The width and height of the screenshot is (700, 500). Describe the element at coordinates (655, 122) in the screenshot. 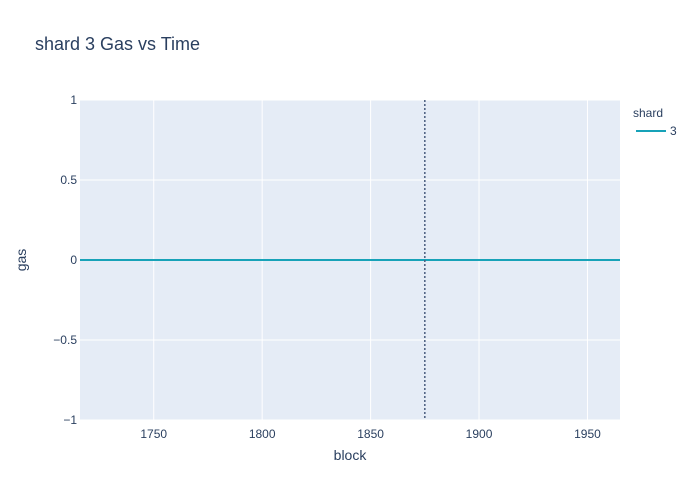

I see `legend: shard 3` at that location.